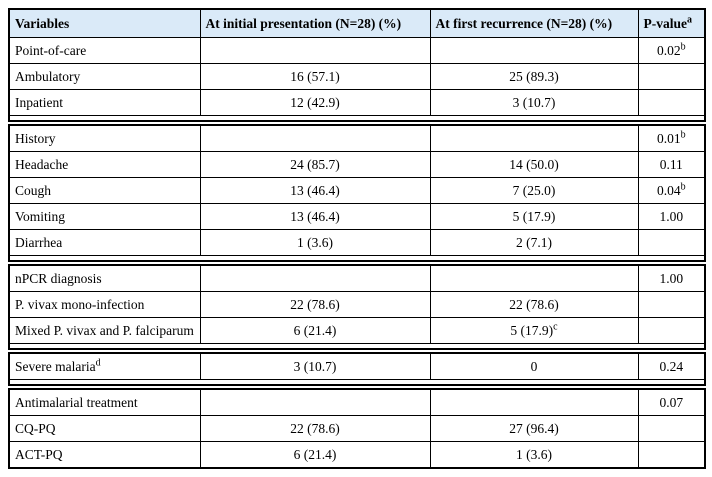 This screenshot has height=477, width=712. I want to click on table-row: Diarrhea 1 (3.6) 2 (7.1), so click(357, 242).